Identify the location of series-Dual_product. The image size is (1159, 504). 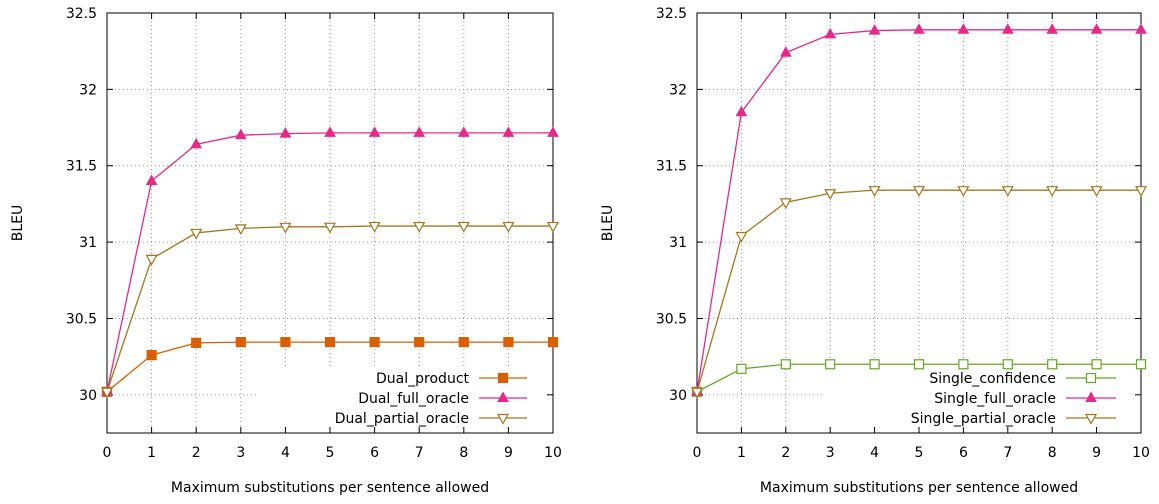
(330, 367).